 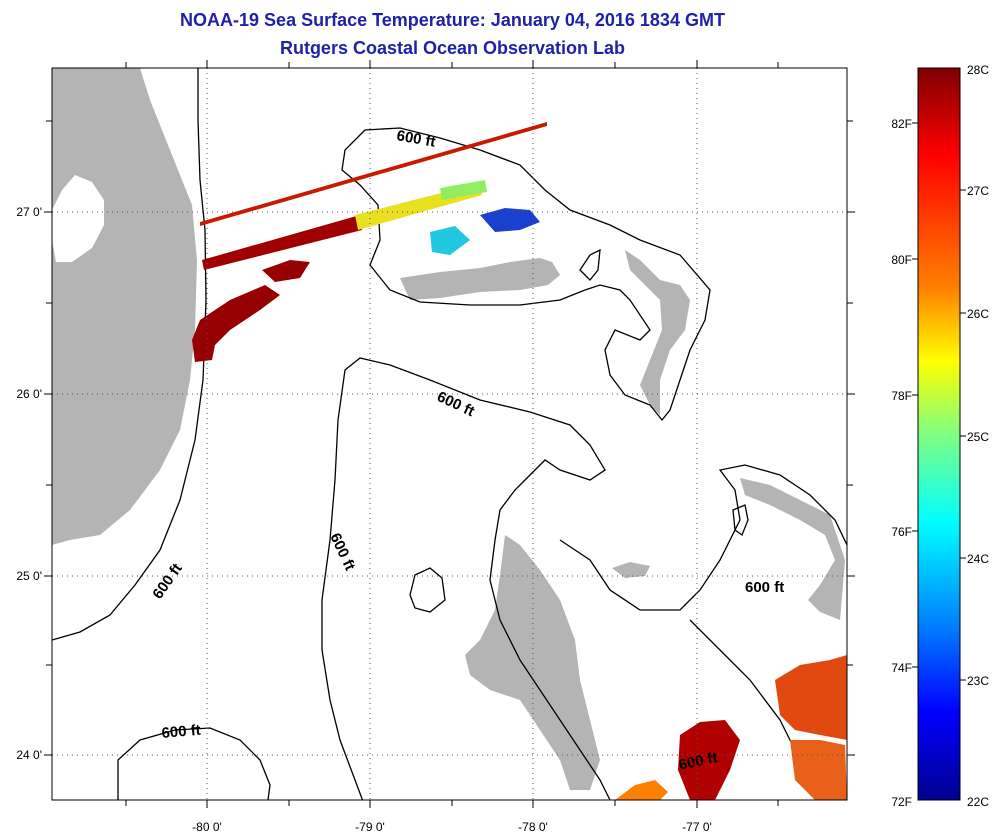 I want to click on lon-label-77: -77 0', so click(x=697, y=827).